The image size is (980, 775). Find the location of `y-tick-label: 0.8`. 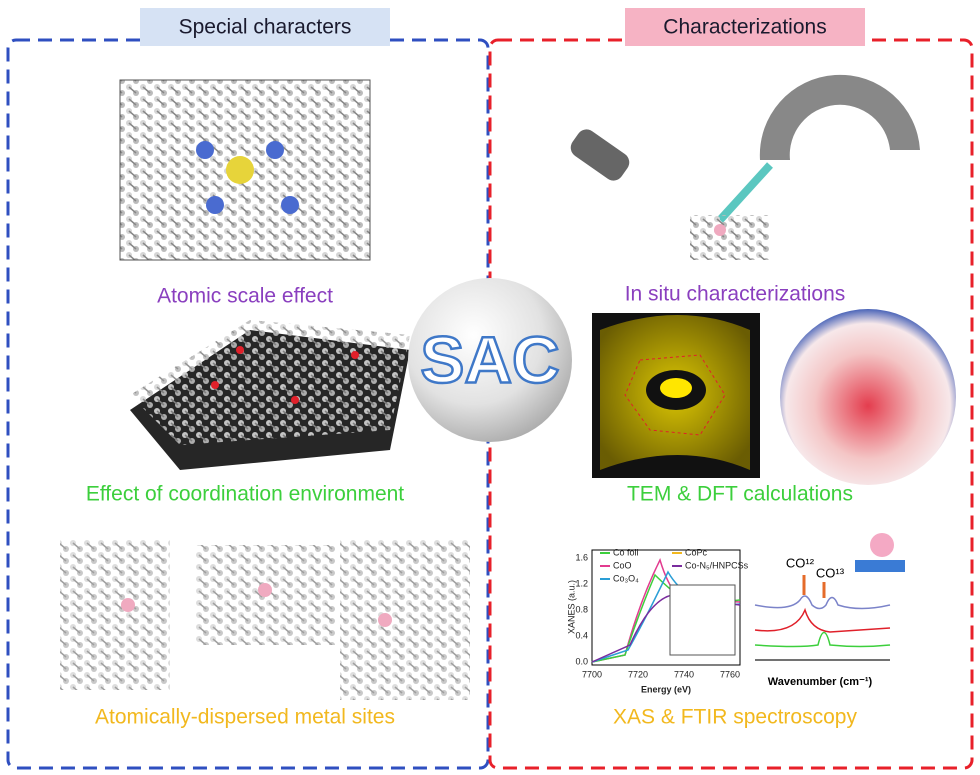

y-tick-label: 0.8 is located at coordinates (581, 609).